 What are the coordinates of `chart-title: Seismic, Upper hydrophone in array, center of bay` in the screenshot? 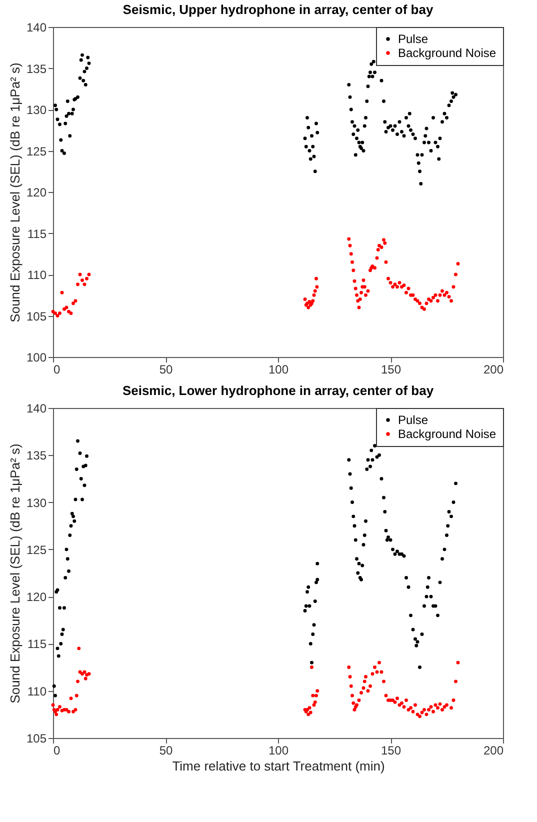 It's located at (278, 9).